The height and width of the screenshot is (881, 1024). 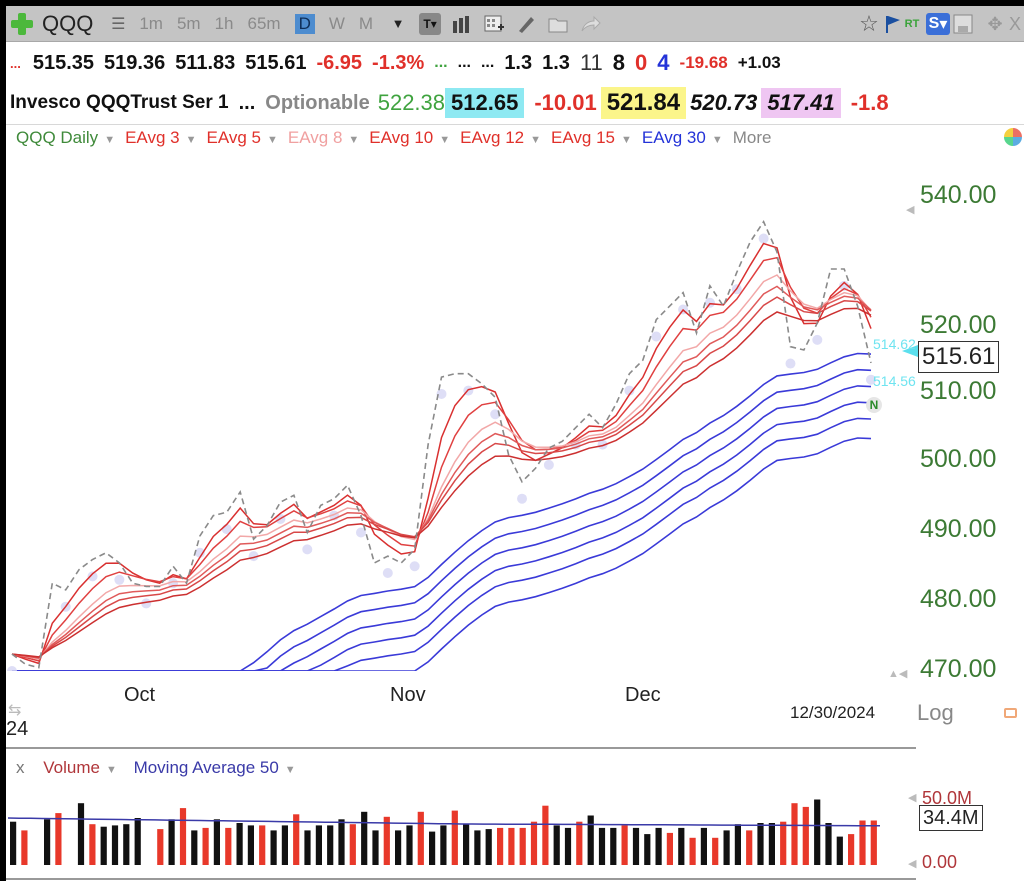 I want to click on volume-label: Volume ▼, so click(x=80, y=767).